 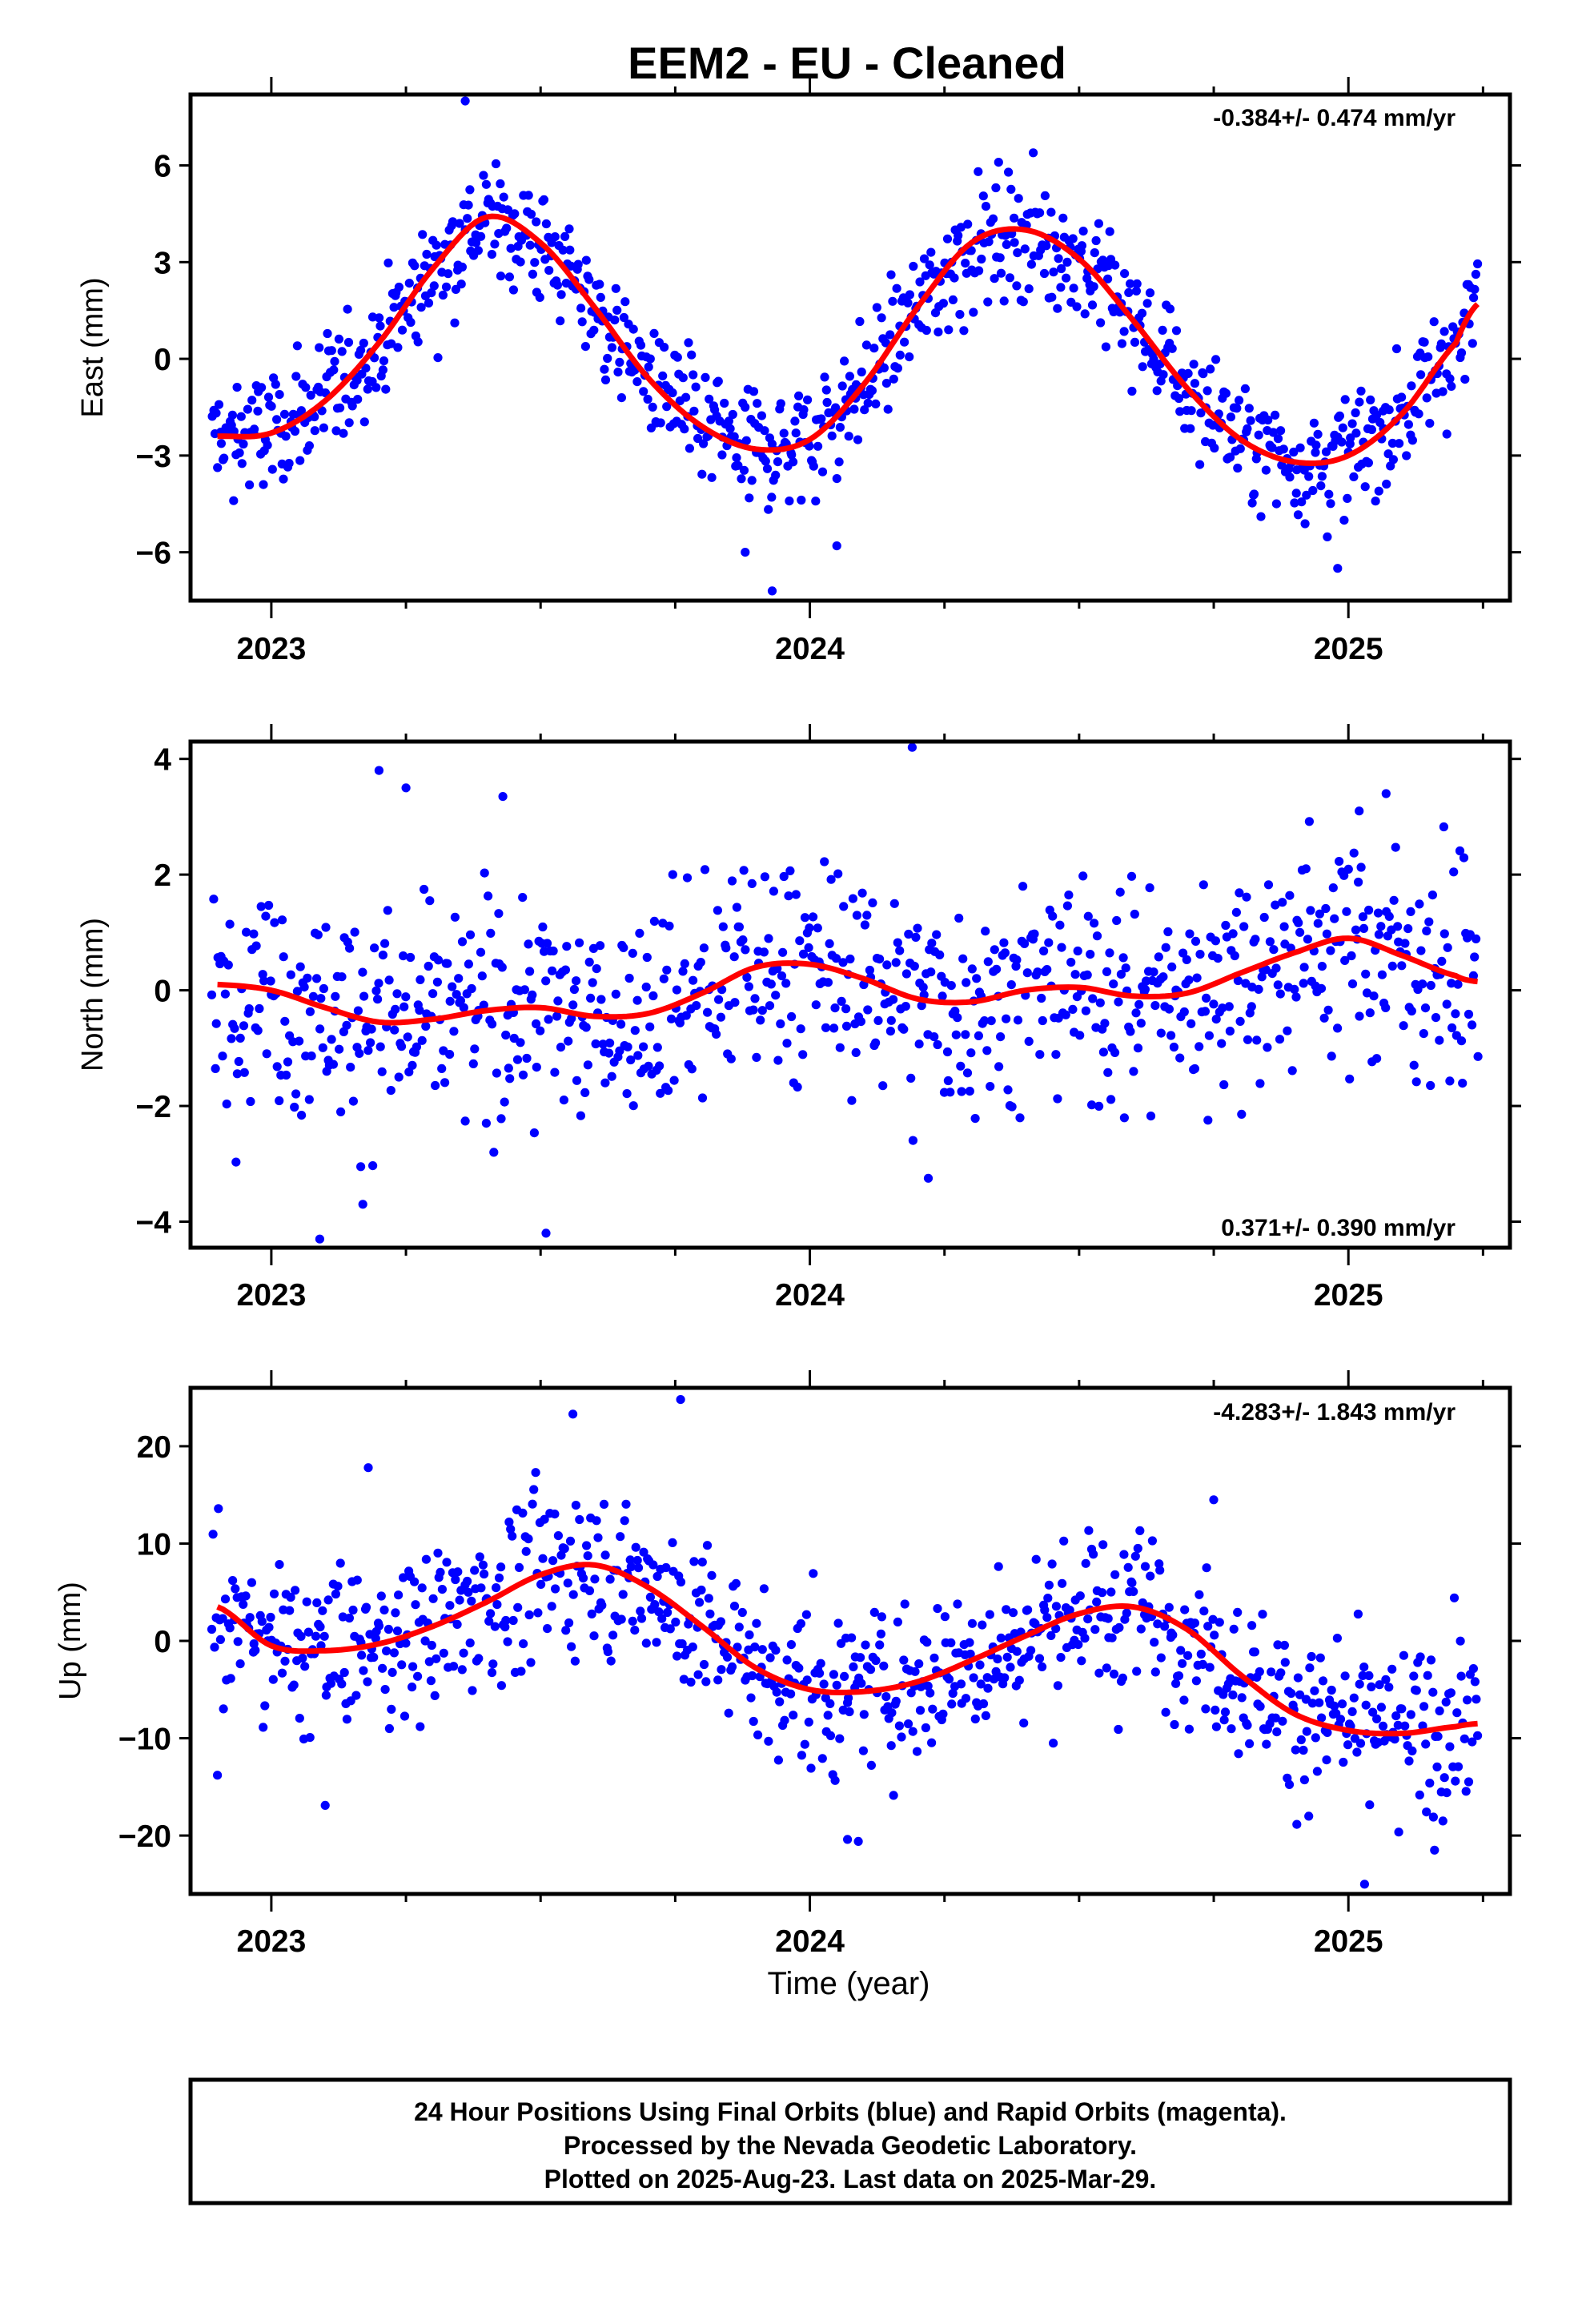 I want to click on up-rate-label: -4.283+/- 1.843 mm/yr, so click(x=1334, y=1412).